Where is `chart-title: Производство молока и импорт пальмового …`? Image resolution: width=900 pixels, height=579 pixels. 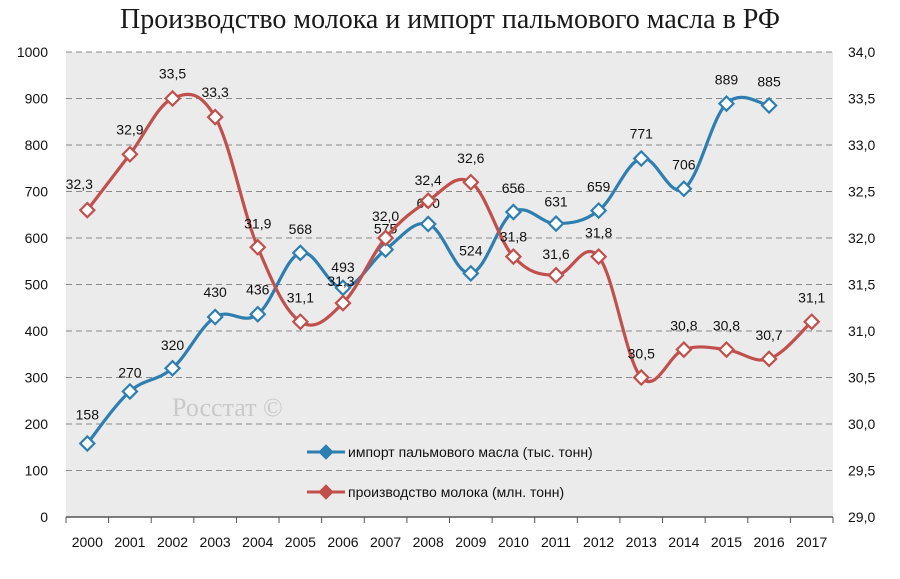 chart-title: Производство молока и импорт пальмового … is located at coordinates (450, 19).